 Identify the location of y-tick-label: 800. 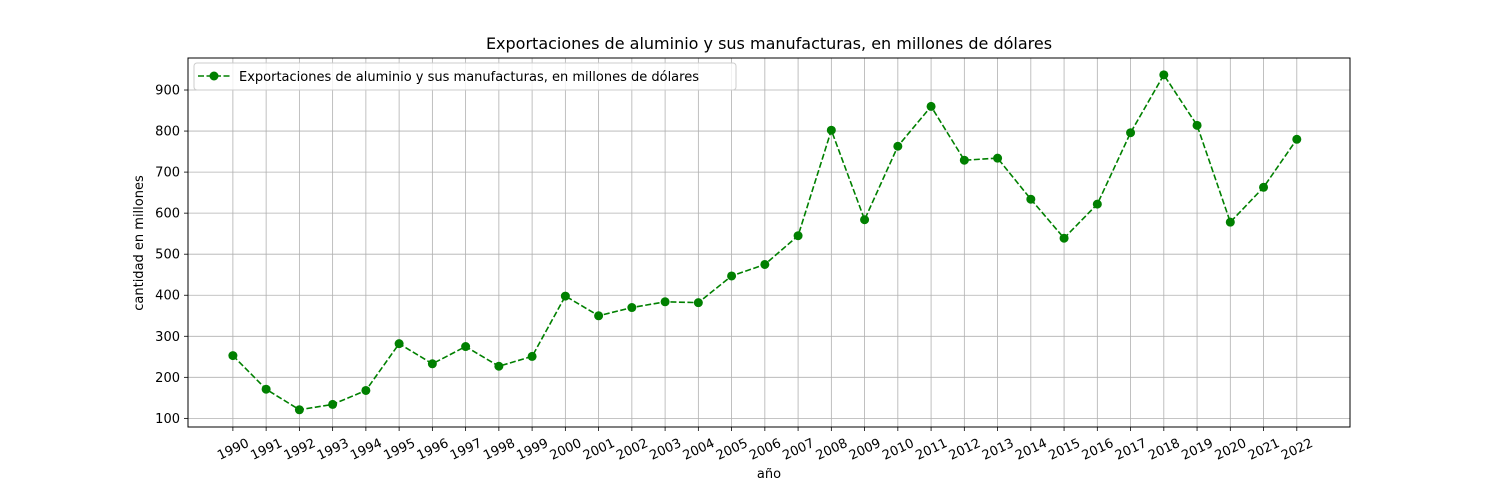
(167, 132).